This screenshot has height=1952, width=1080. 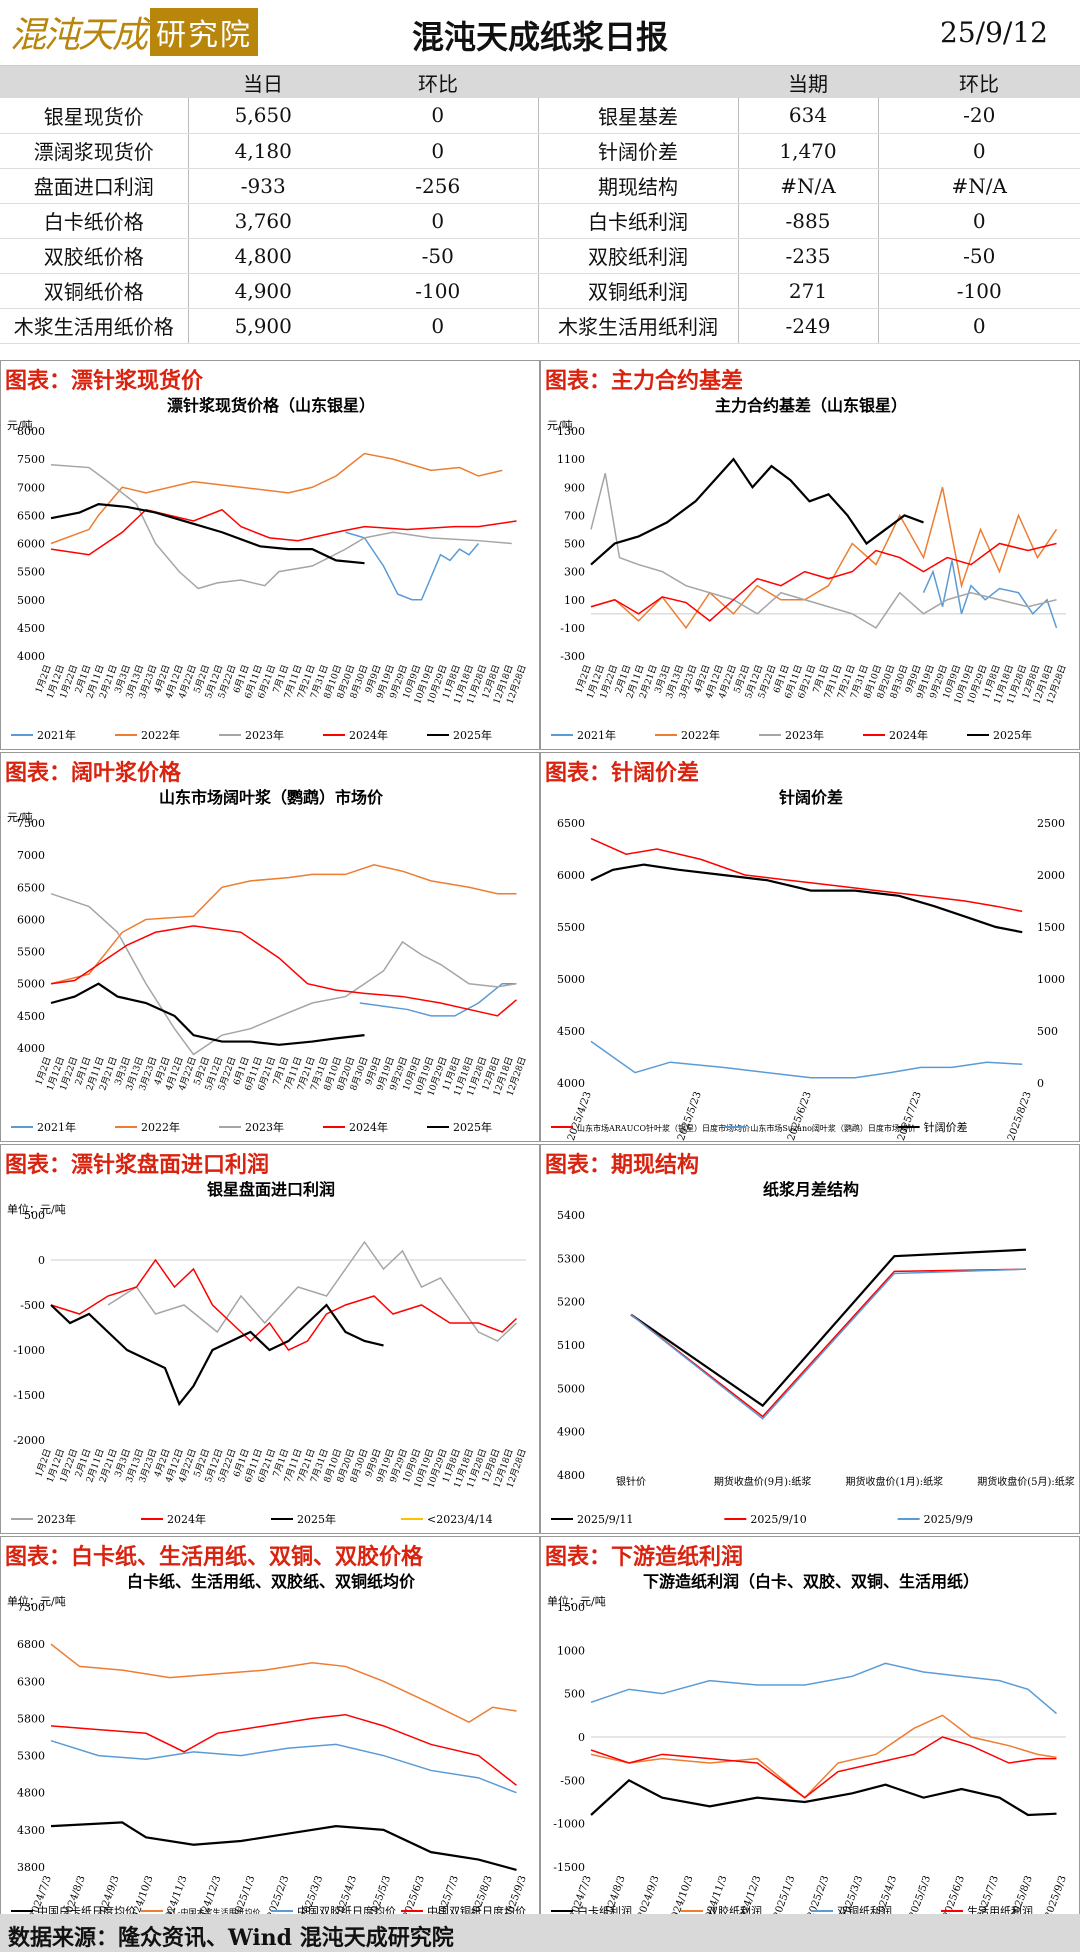 What do you see at coordinates (946, 1127) in the screenshot?
I see `legend-label: 针阔价差` at bounding box center [946, 1127].